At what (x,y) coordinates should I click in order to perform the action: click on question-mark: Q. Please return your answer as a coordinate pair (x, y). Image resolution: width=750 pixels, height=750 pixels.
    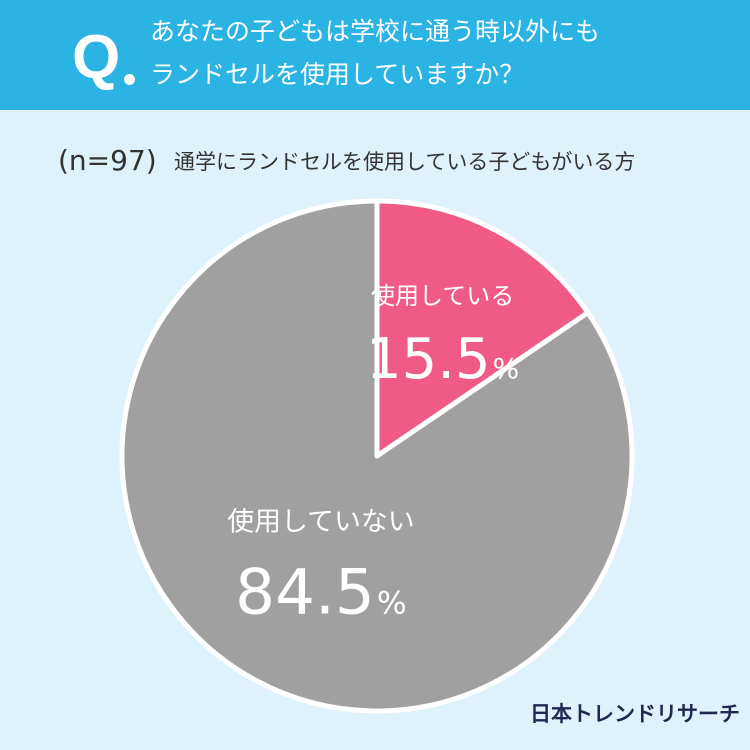
    Looking at the image, I should click on (96, 57).